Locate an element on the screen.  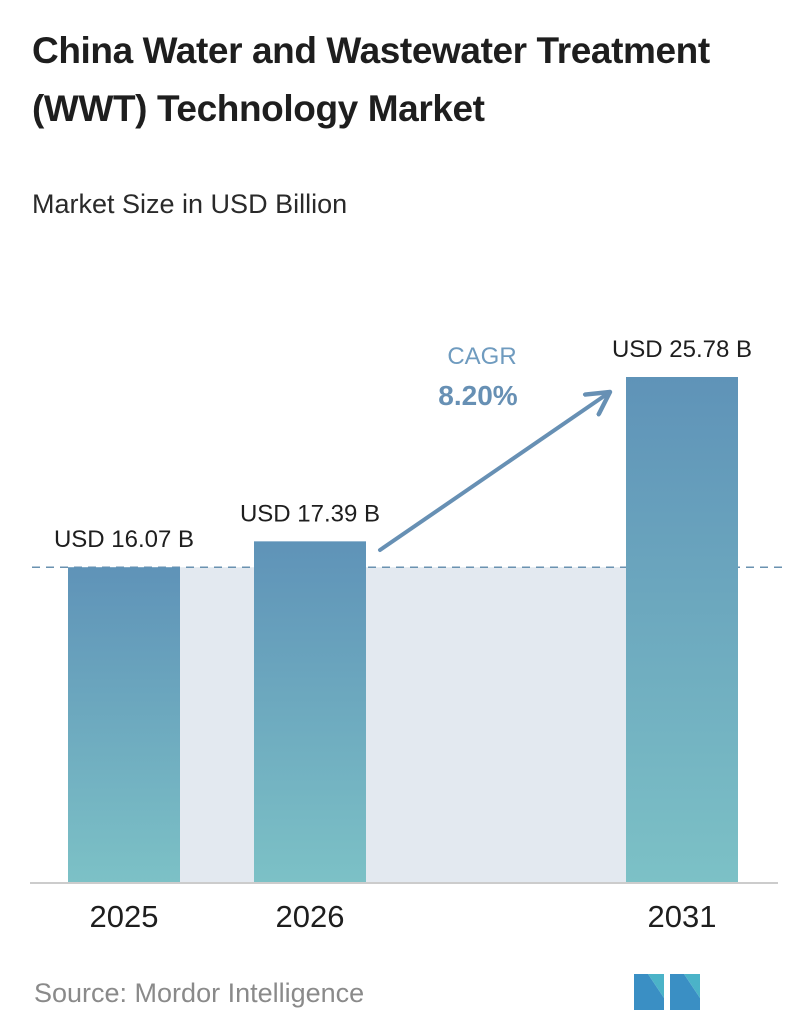
value-label-2026: USD 17.39 B is located at coordinates (310, 513).